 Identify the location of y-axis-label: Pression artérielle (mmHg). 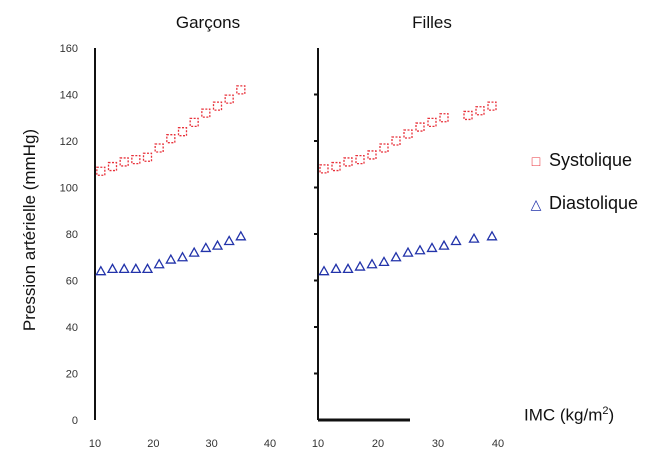
(29, 230).